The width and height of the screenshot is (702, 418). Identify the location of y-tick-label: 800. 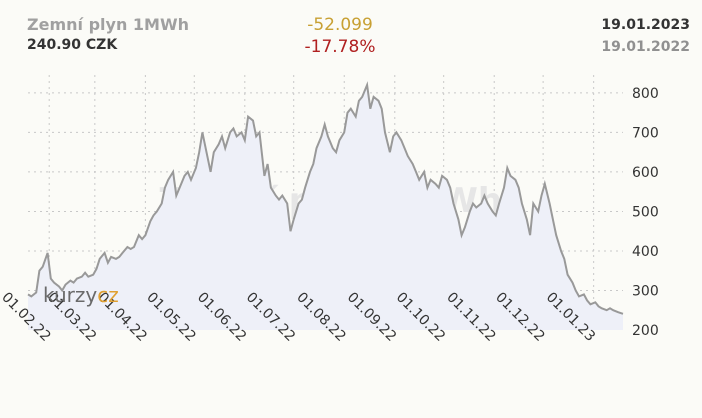
(645, 94).